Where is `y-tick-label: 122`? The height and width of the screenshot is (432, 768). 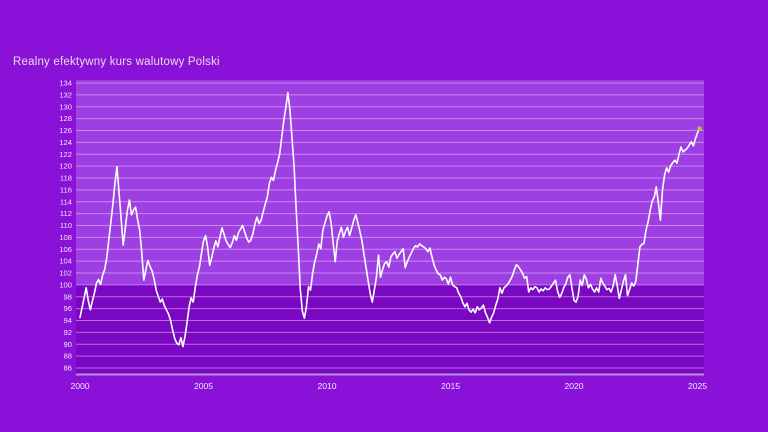
y-tick-label: 122 is located at coordinates (65, 154).